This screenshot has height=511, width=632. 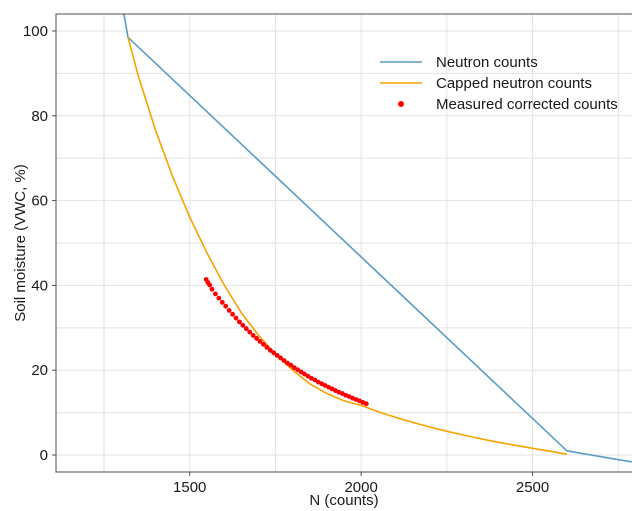 I want to click on legend-label: Capped neutron counts, so click(x=514, y=83).